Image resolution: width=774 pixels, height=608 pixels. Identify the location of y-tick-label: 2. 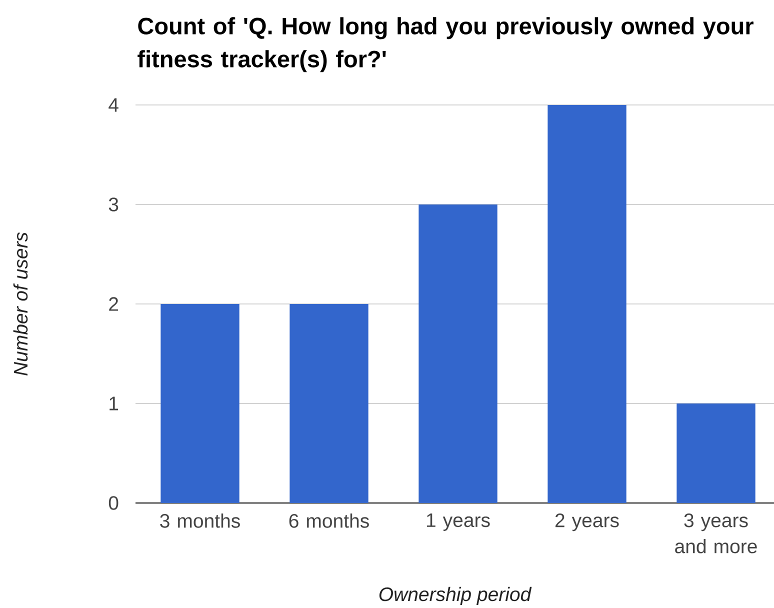
(113, 304).